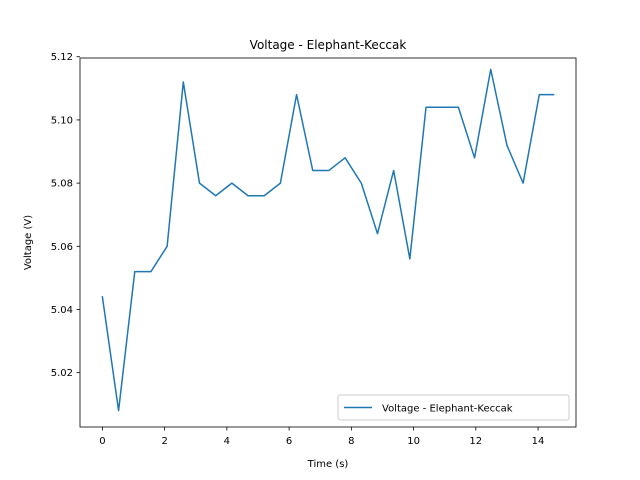 This screenshot has height=480, width=640. I want to click on legend-label: Voltage - Elephant-Keccak, so click(447, 409).